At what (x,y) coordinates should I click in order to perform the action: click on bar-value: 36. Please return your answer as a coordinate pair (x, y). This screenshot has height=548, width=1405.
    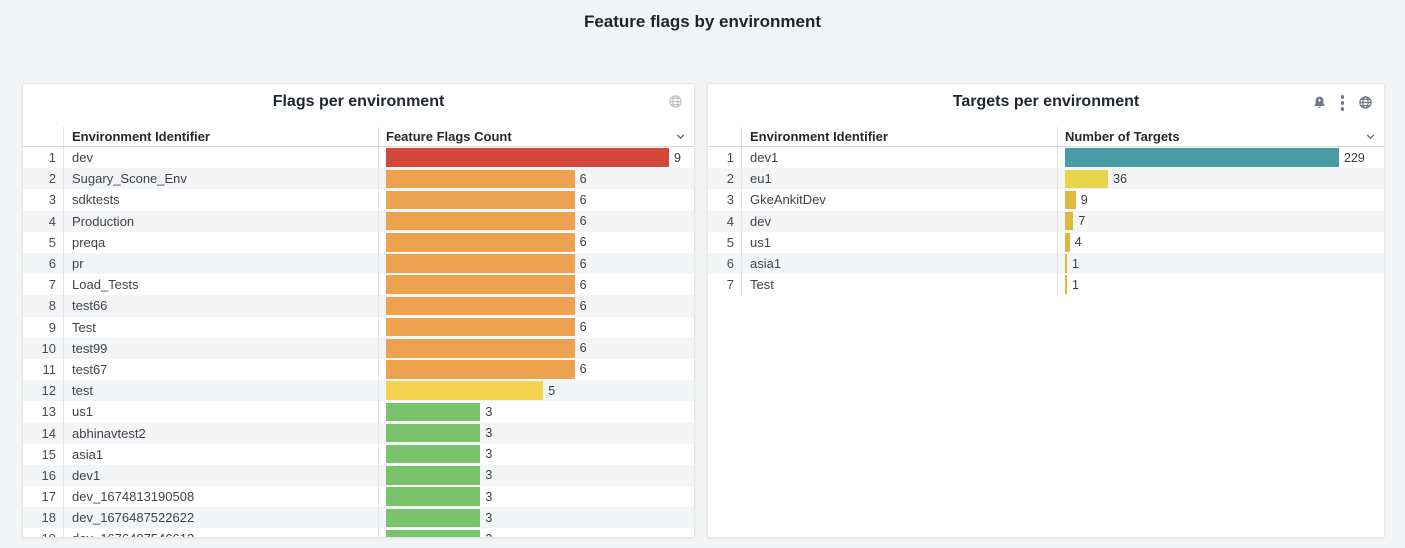
    Looking at the image, I should click on (1120, 178).